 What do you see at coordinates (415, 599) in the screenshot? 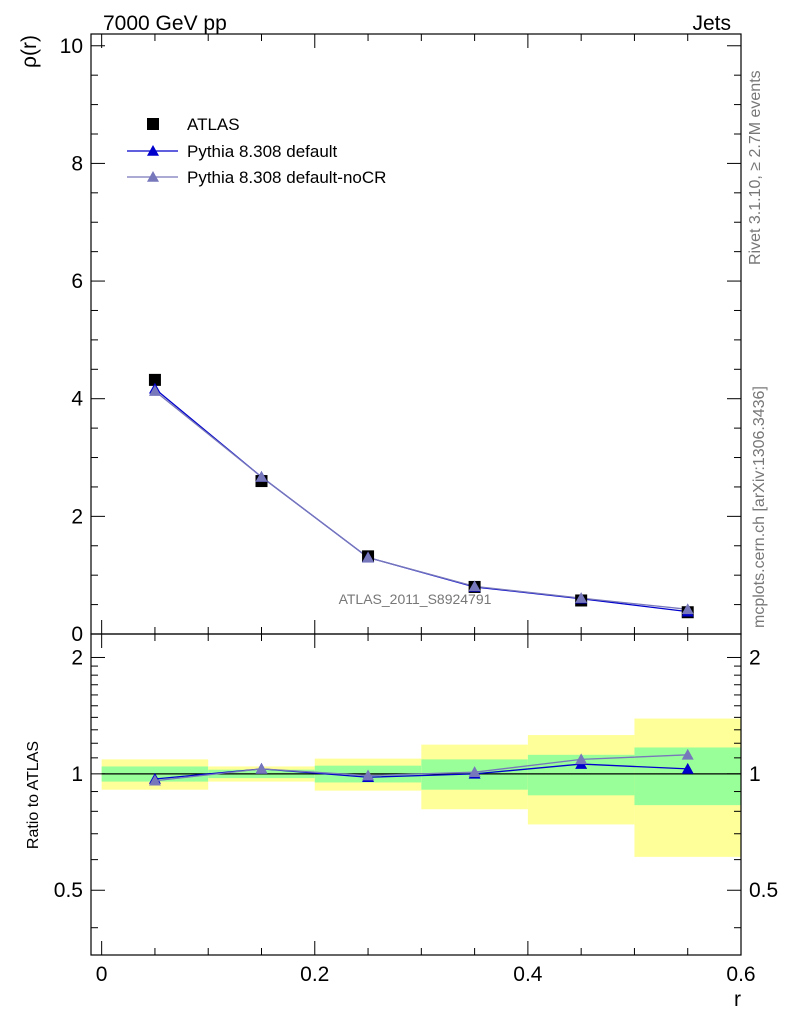
I see `analysis-id-label: ATLAS_2011_S8924791` at bounding box center [415, 599].